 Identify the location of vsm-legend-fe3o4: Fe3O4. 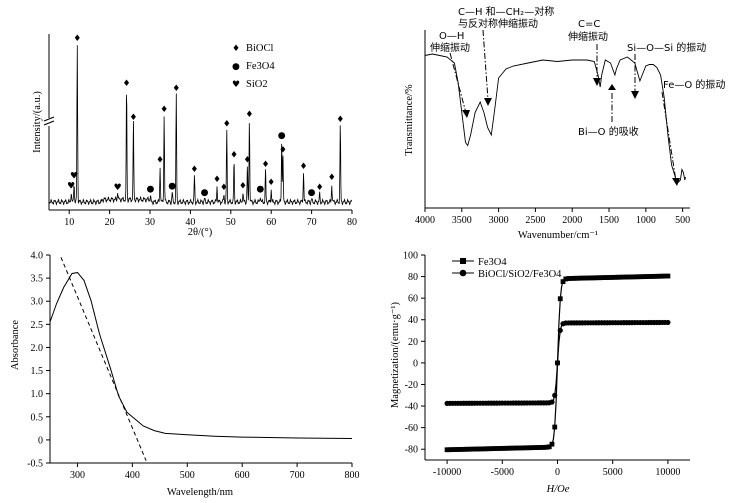
(492, 262).